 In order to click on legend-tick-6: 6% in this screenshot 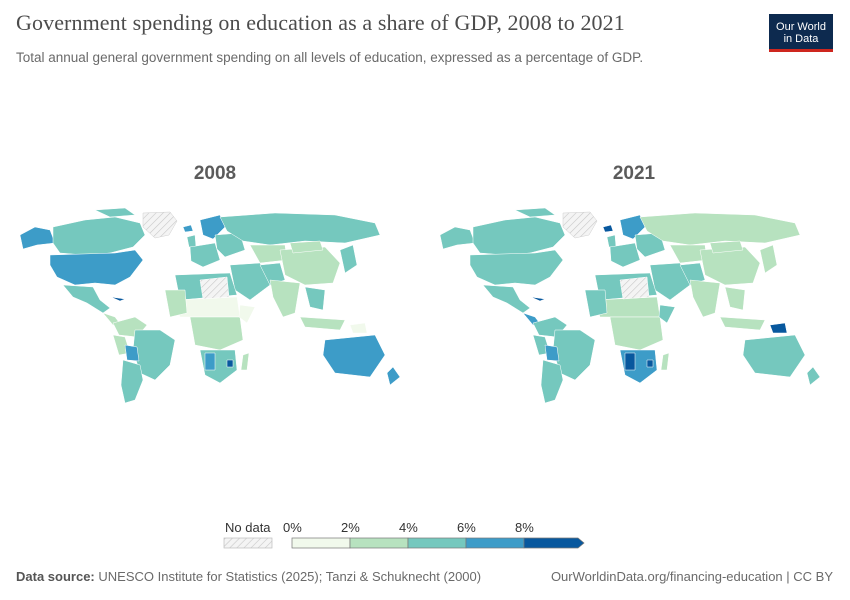, I will do `click(466, 527)`.